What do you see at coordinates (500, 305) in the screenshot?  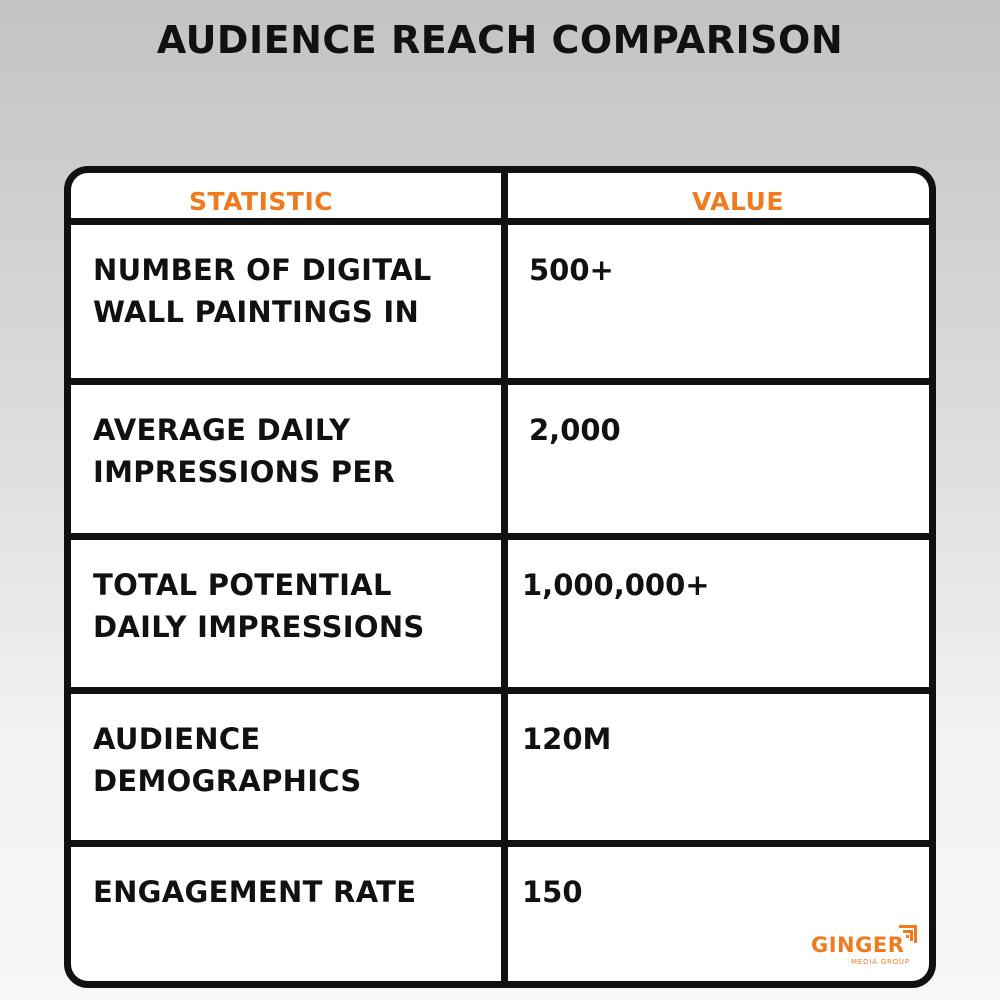 I see `table-row: NUMBER OF DIGITAL WALL PAINTINGS IN 500+` at bounding box center [500, 305].